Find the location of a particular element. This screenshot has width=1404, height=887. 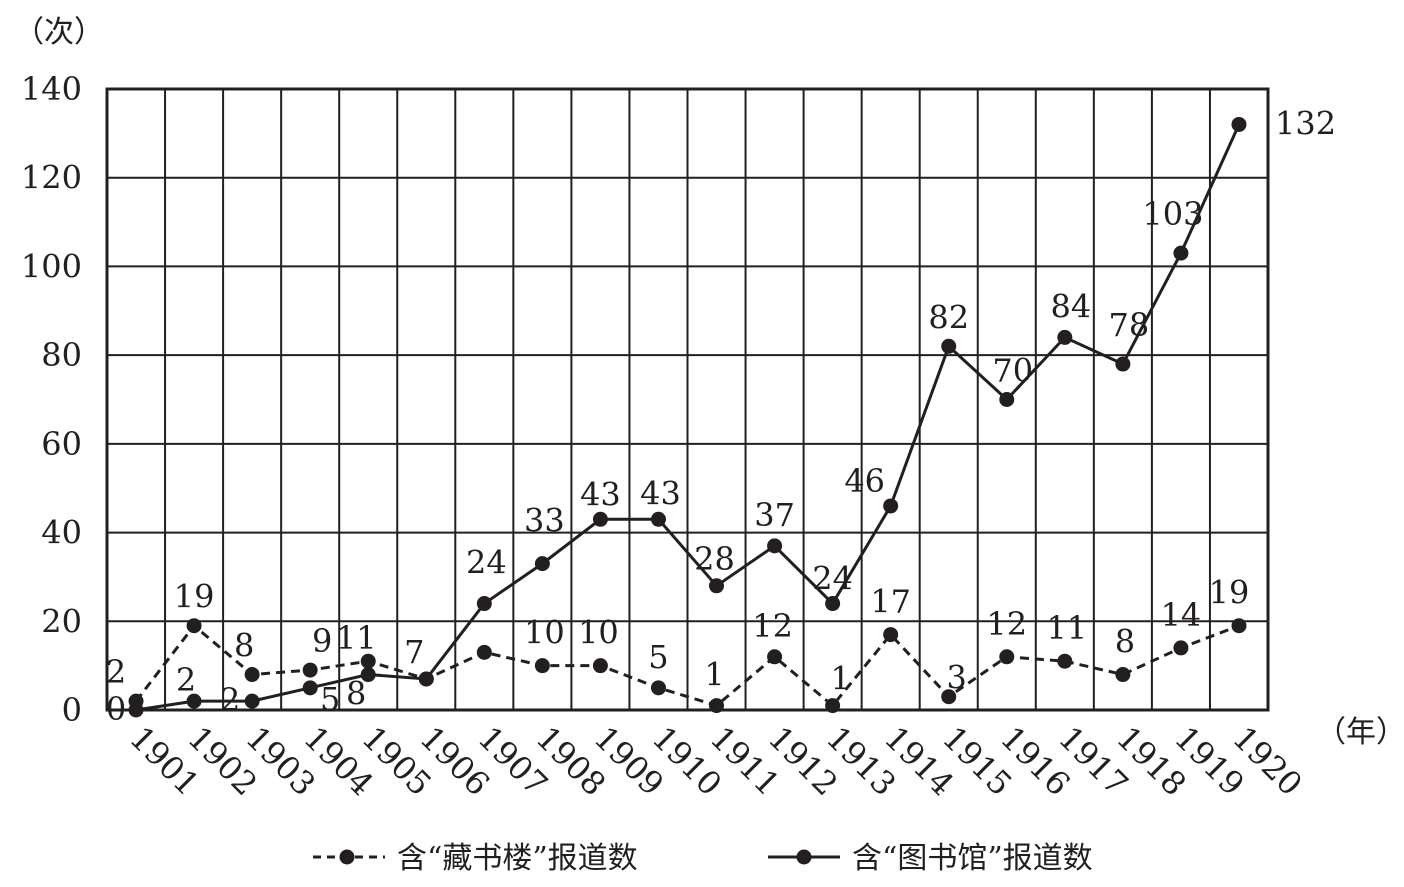

y-tick-label: 40 is located at coordinates (61, 533).